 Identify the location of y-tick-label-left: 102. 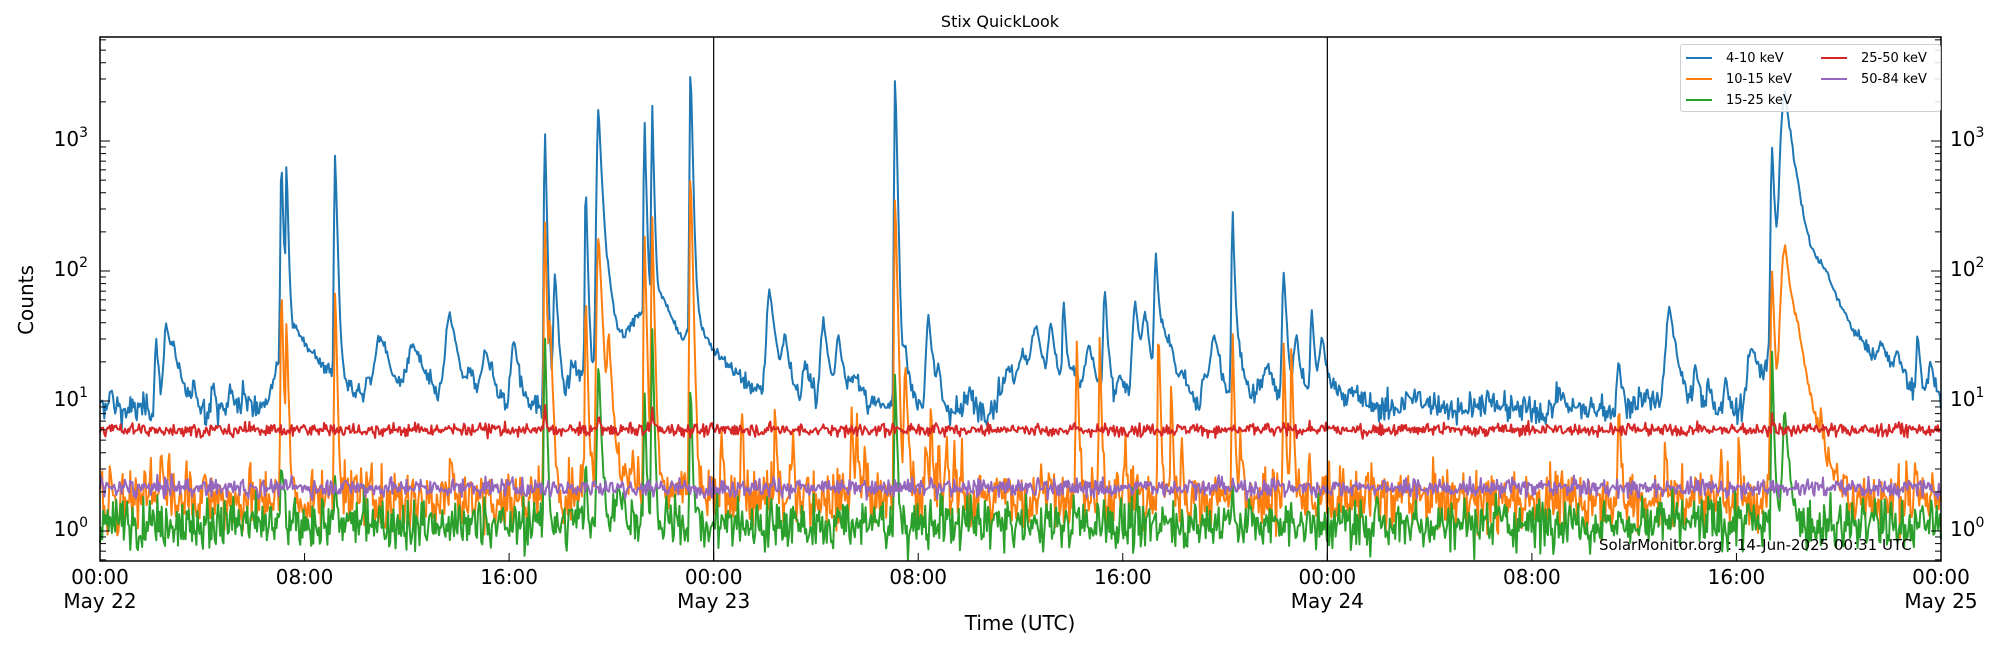
(58, 268).